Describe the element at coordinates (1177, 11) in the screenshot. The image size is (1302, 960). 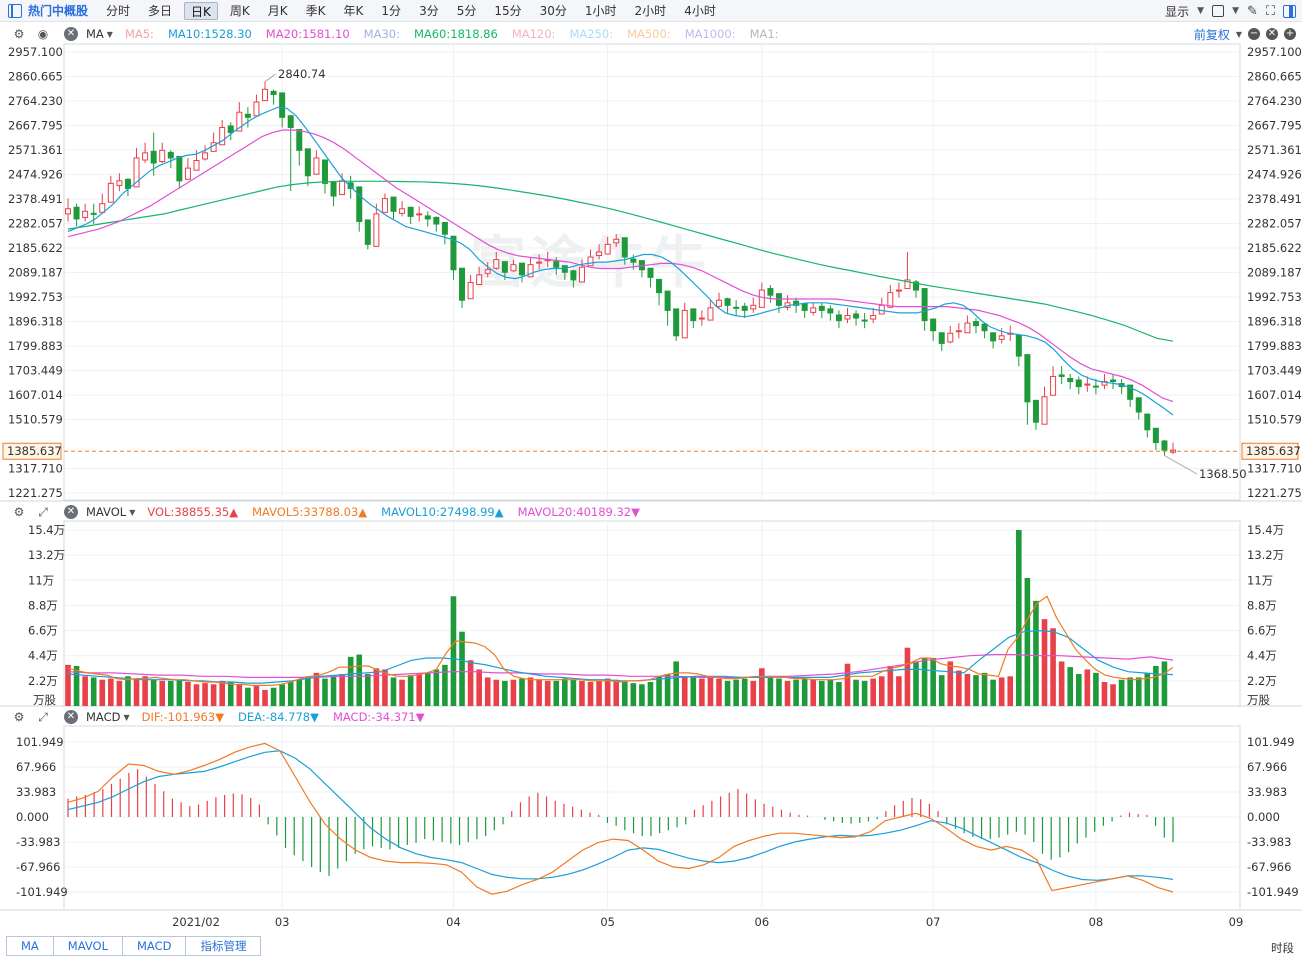
I see `display-menu: 显示` at that location.